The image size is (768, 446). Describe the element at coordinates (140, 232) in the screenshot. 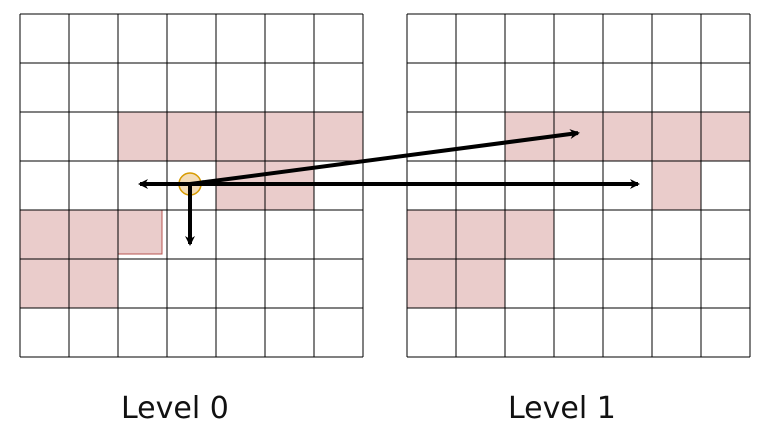

I see `partial-cell` at that location.